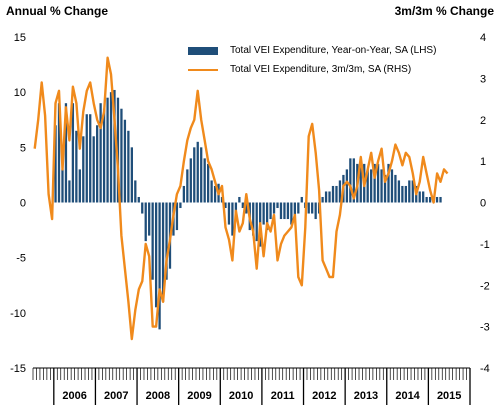 Image resolution: width=500 pixels, height=419 pixels. I want to click on right-axis-title: 3m/3m % Change, so click(444, 11).